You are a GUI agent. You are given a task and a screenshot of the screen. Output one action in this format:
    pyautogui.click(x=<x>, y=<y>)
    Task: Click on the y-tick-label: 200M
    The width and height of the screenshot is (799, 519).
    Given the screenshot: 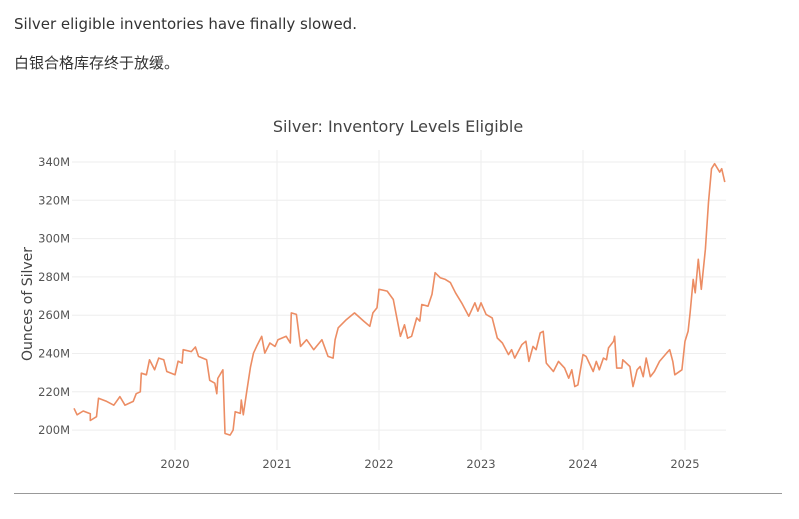 What is the action you would take?
    pyautogui.click(x=54, y=430)
    